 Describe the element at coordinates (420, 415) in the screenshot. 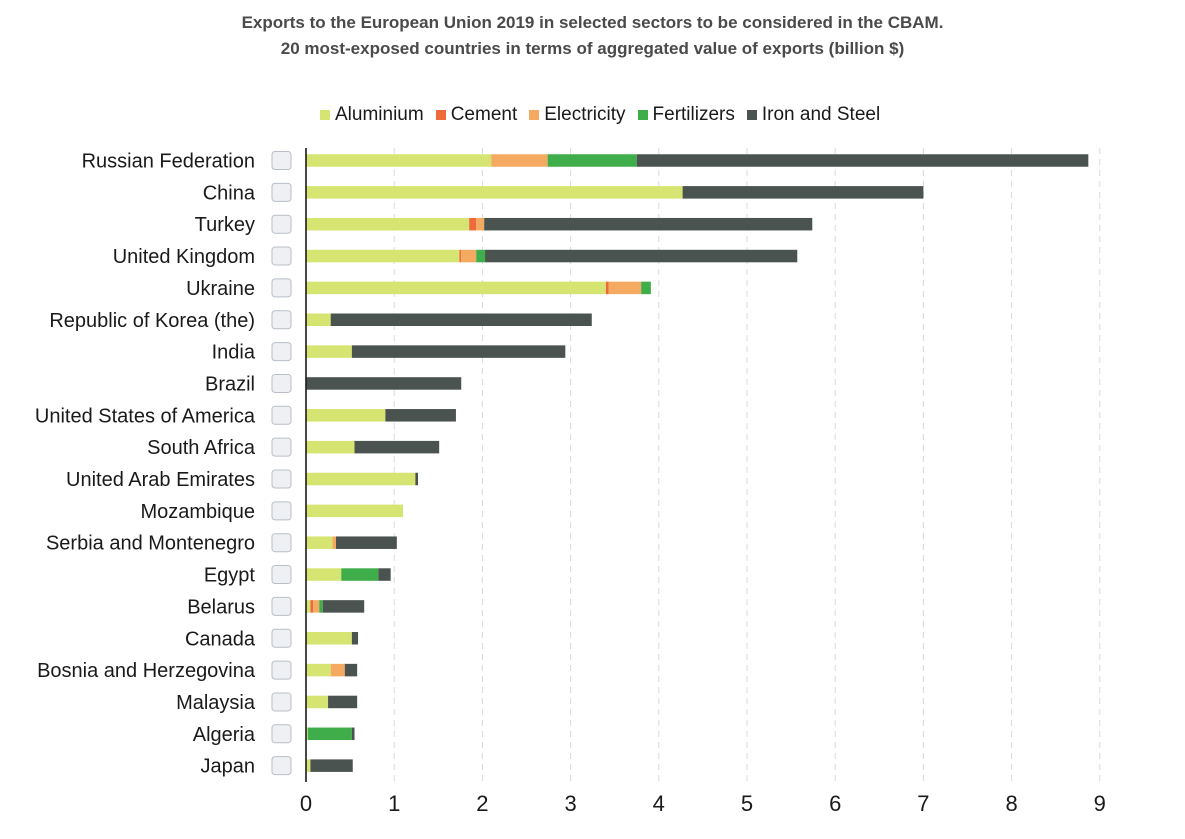

I see `bar-united-states-of-america-iron-and-steel` at that location.